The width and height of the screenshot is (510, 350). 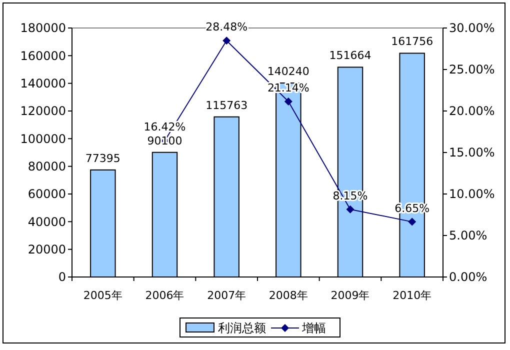 What do you see at coordinates (472, 194) in the screenshot?
I see `y2-tick-label: 10.00%` at bounding box center [472, 194].